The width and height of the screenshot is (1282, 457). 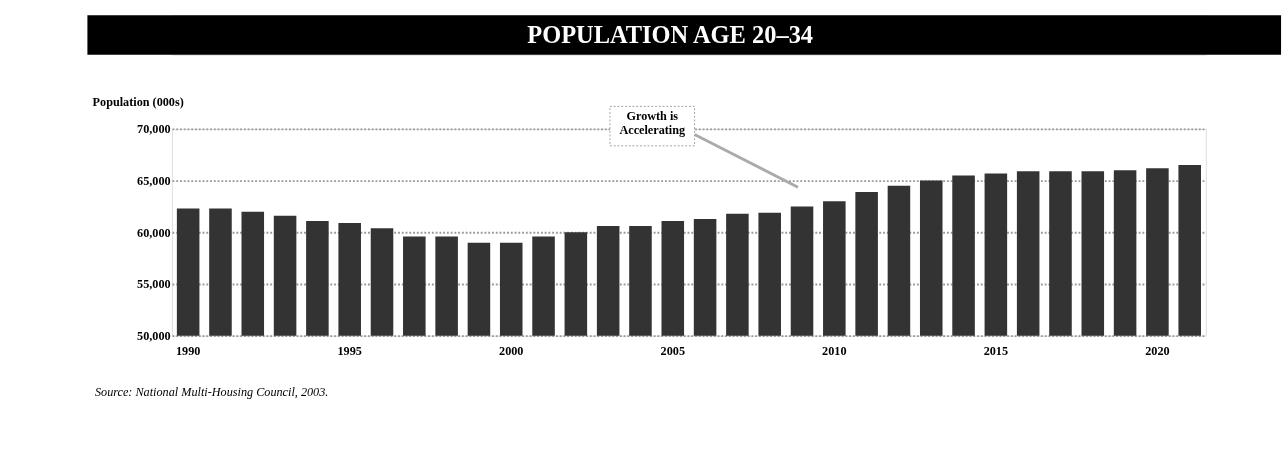 I want to click on y-tick-label: 65,000, so click(x=154, y=180).